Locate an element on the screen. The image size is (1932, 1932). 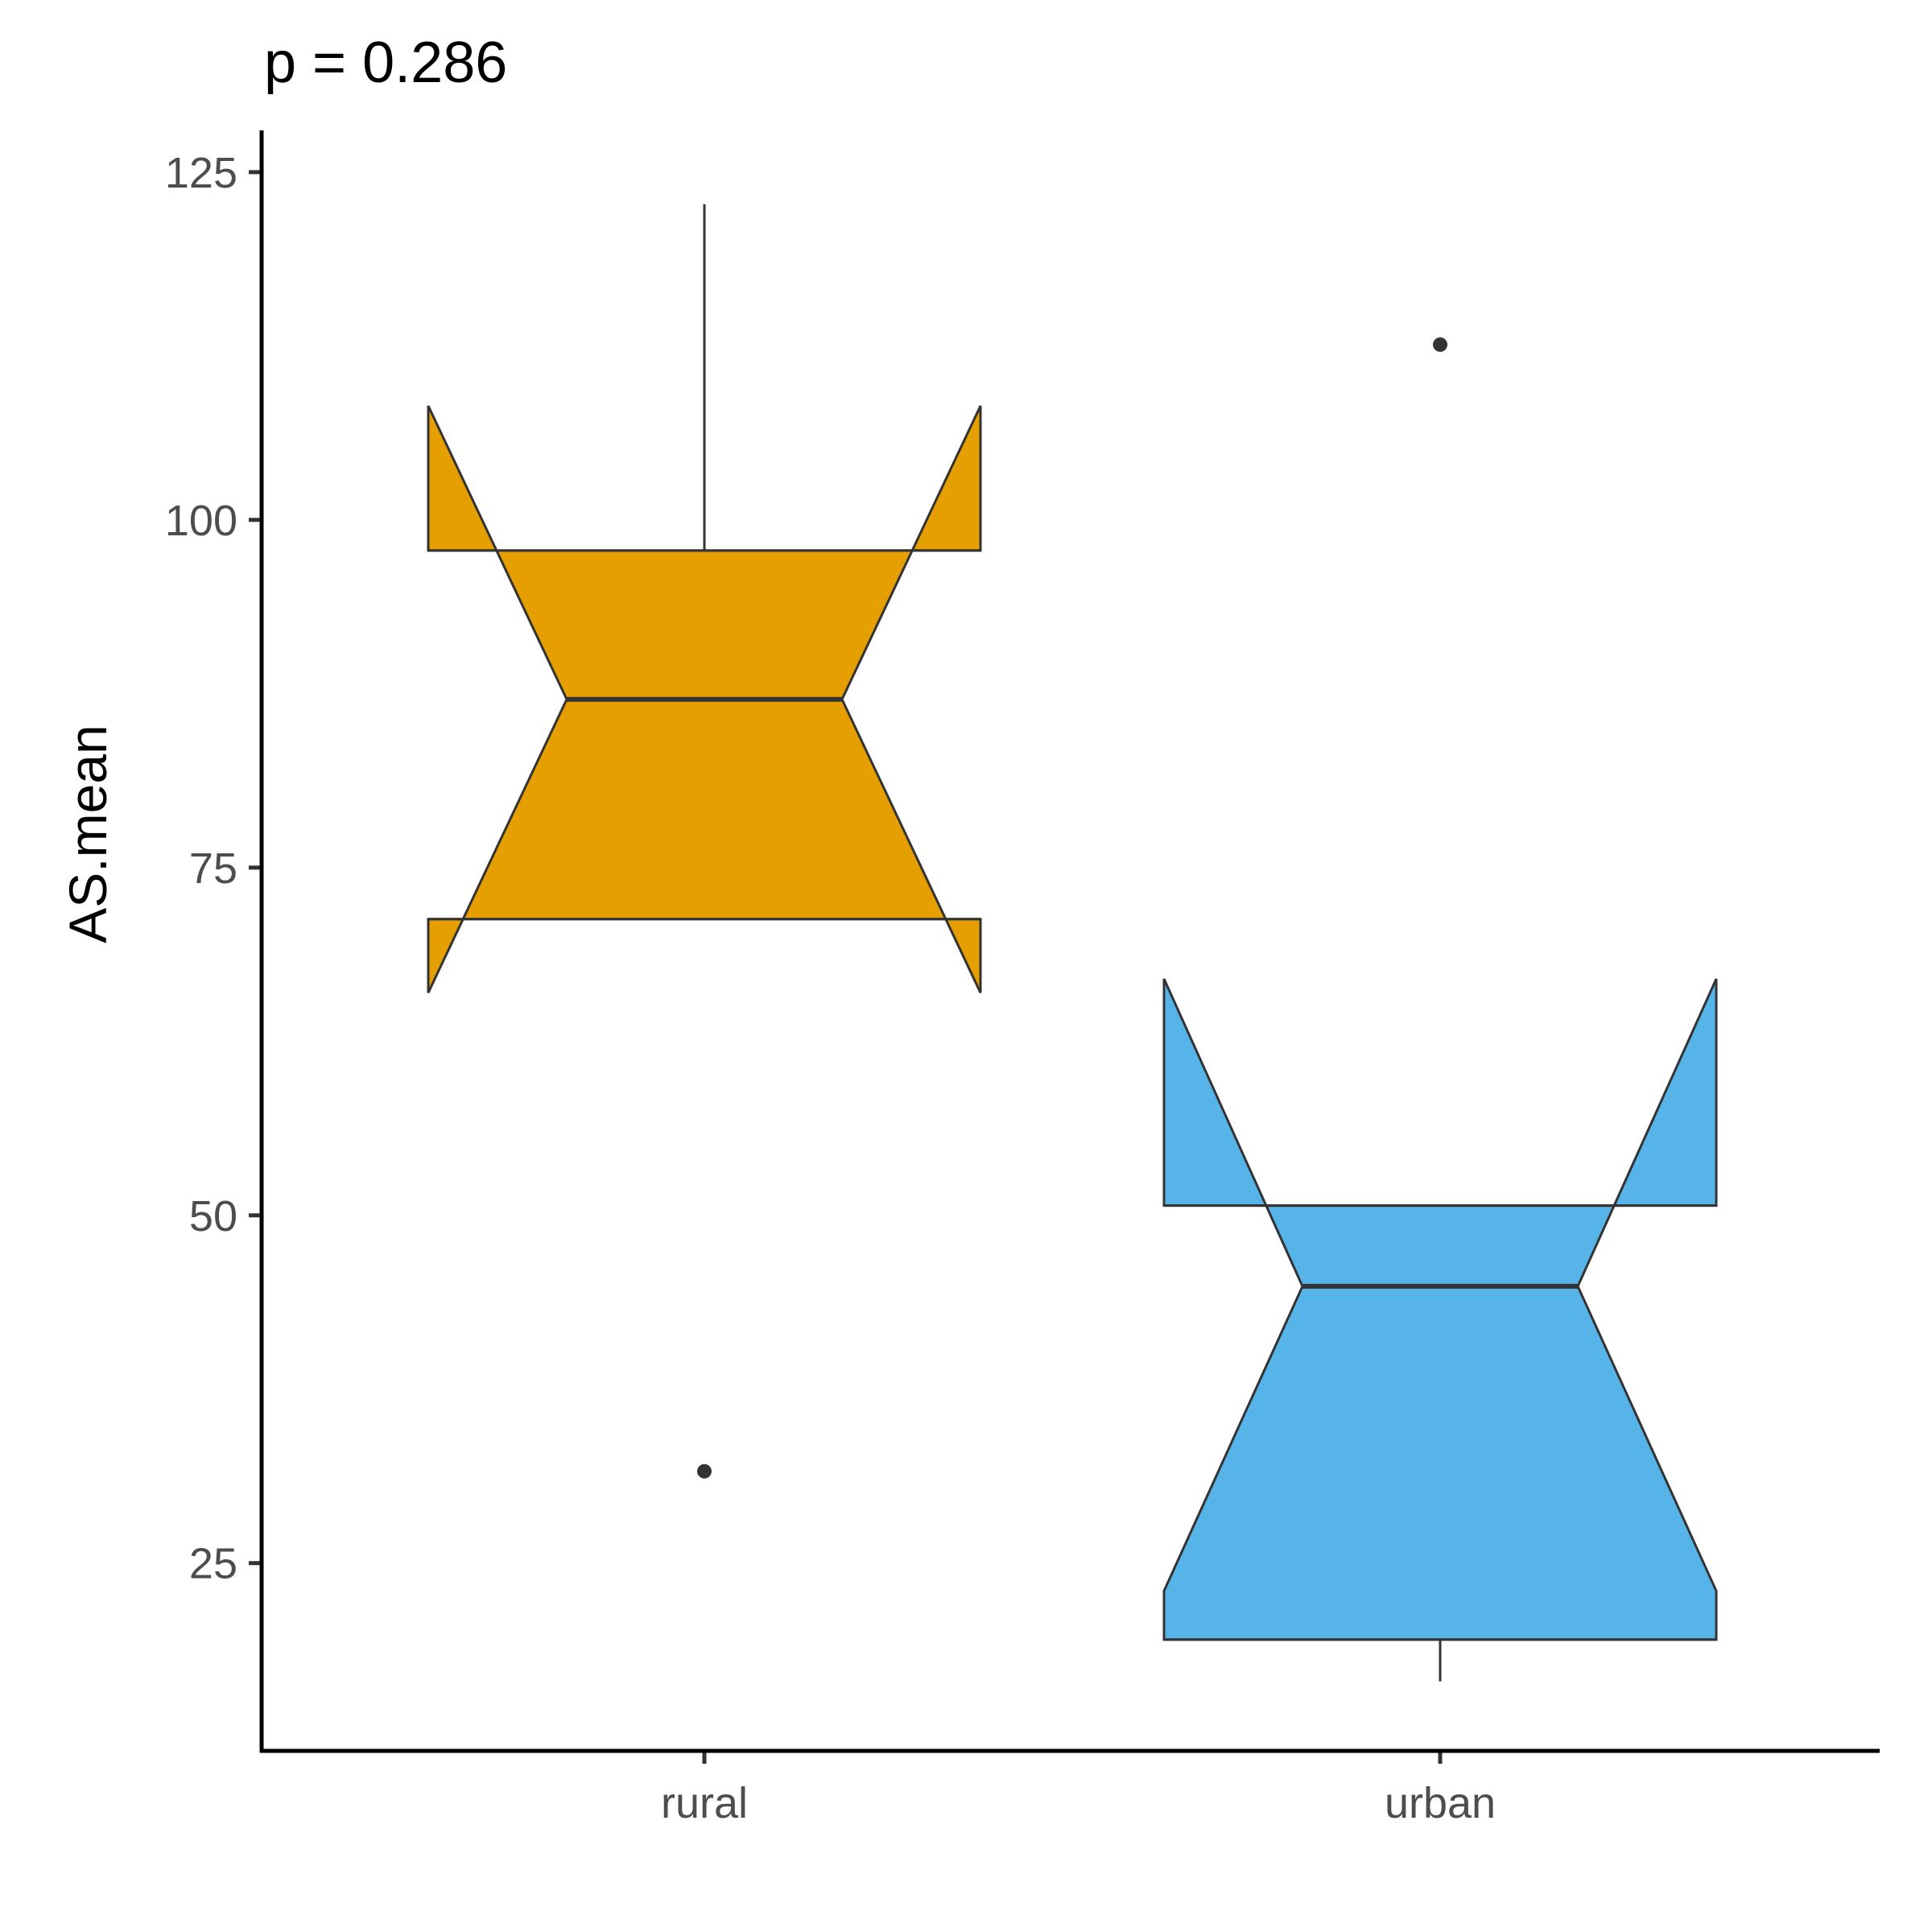
y-tick-label-125: 125 is located at coordinates (201, 173).